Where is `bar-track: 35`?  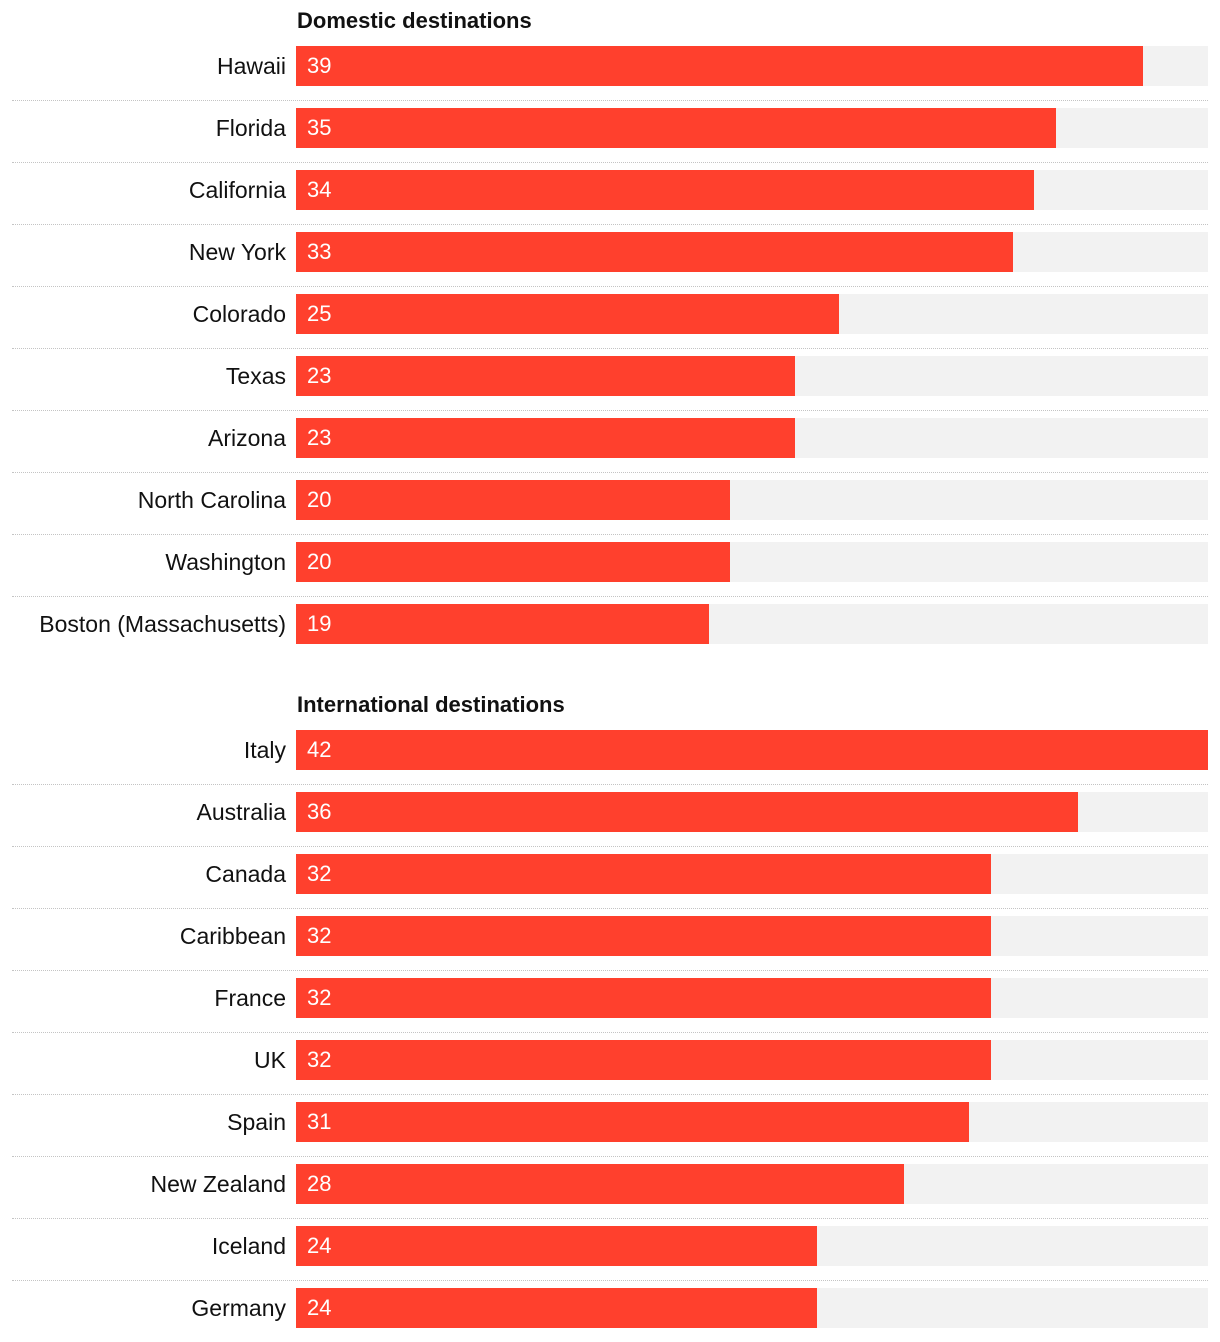
bar-track: 35 is located at coordinates (752, 128).